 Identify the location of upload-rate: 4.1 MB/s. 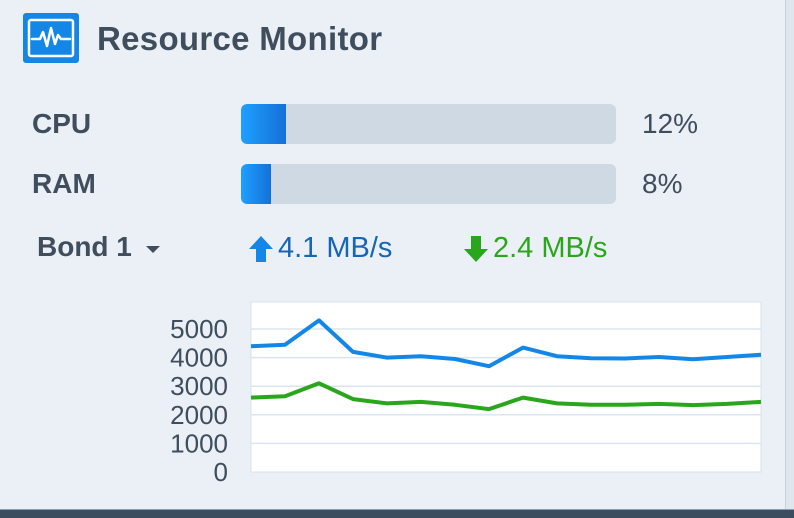
(320, 248).